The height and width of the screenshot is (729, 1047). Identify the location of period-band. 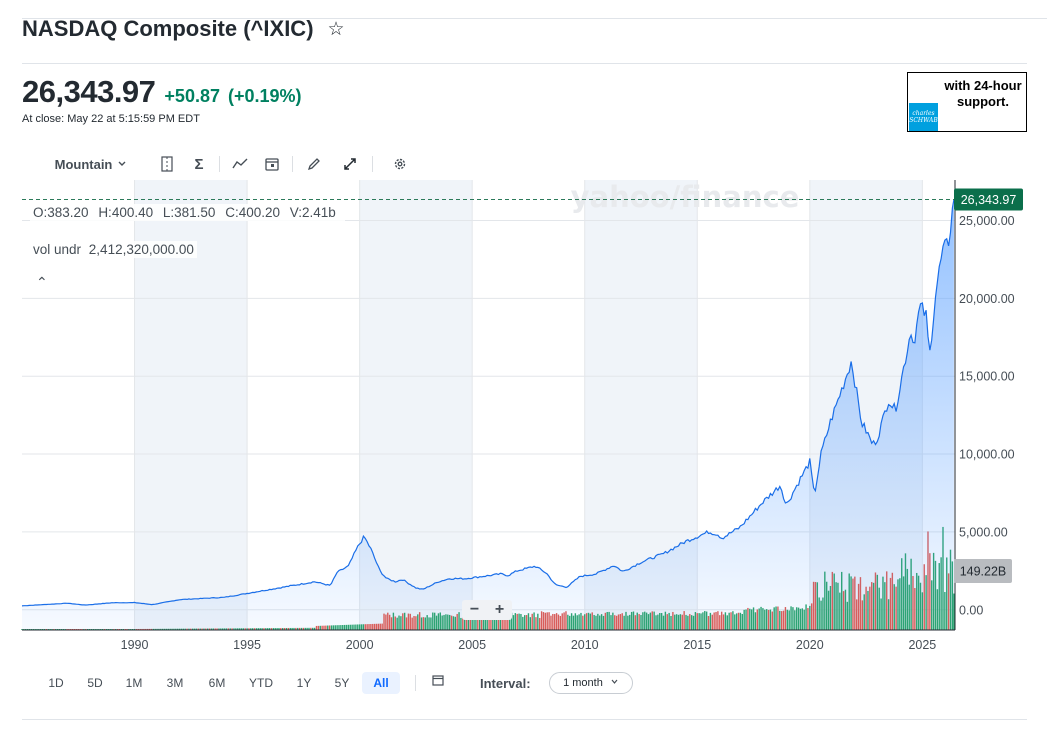
(416, 405).